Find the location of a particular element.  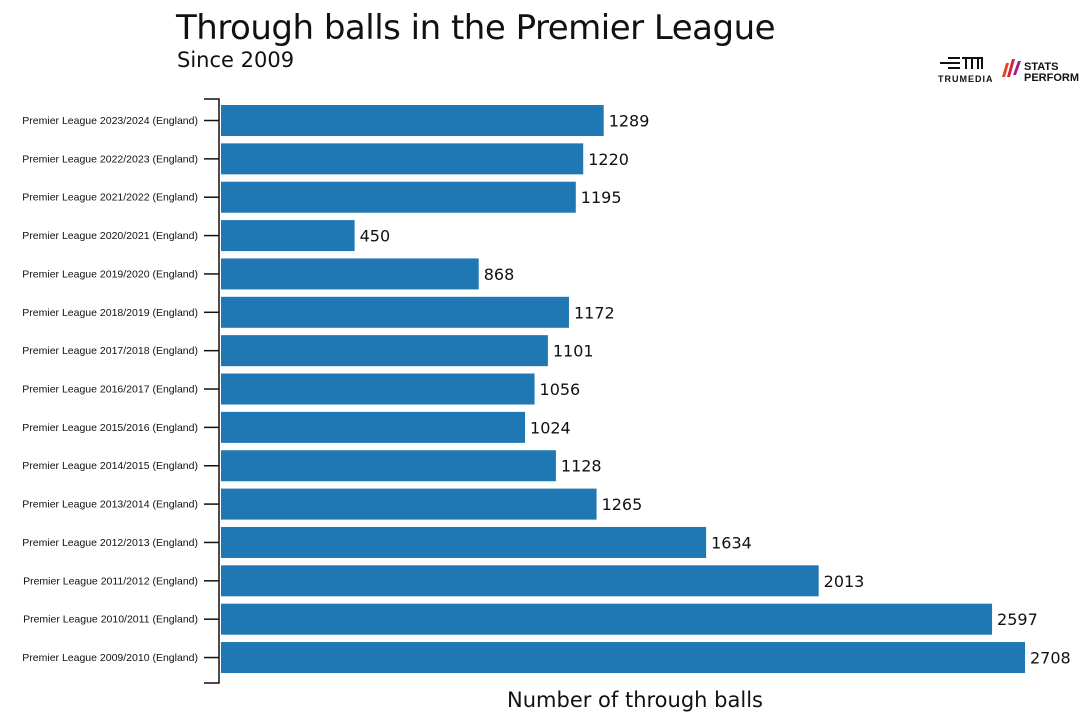

y-tick-label: Premier League 2012/2013 (England) is located at coordinates (110, 543).